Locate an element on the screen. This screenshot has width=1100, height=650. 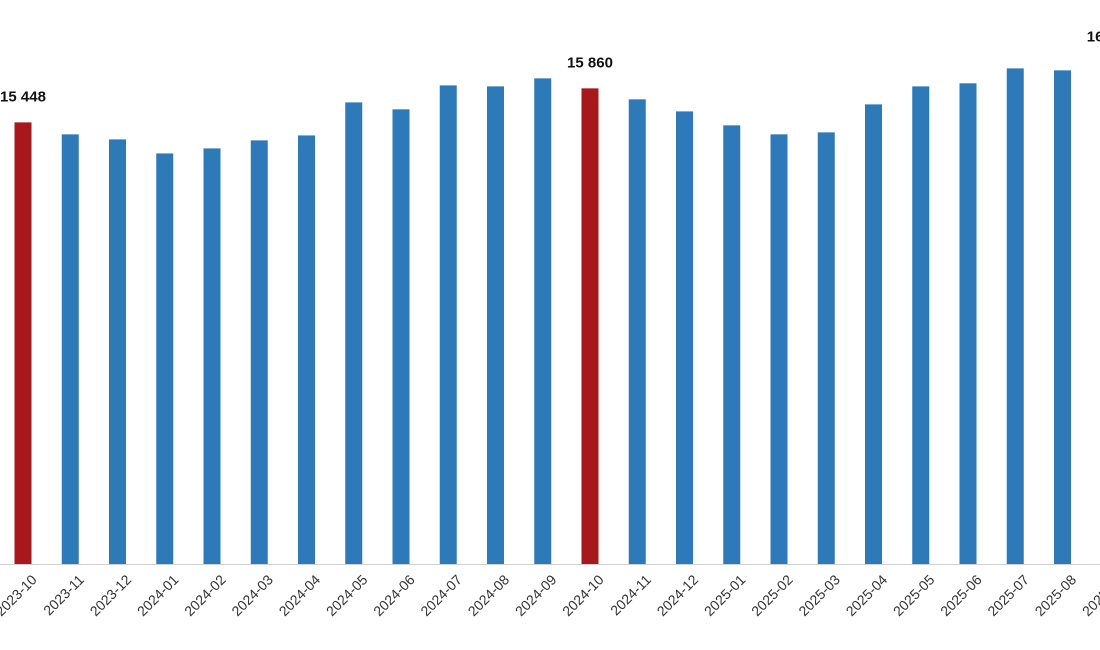
x-tick-label: 2024-11 is located at coordinates (630, 594).